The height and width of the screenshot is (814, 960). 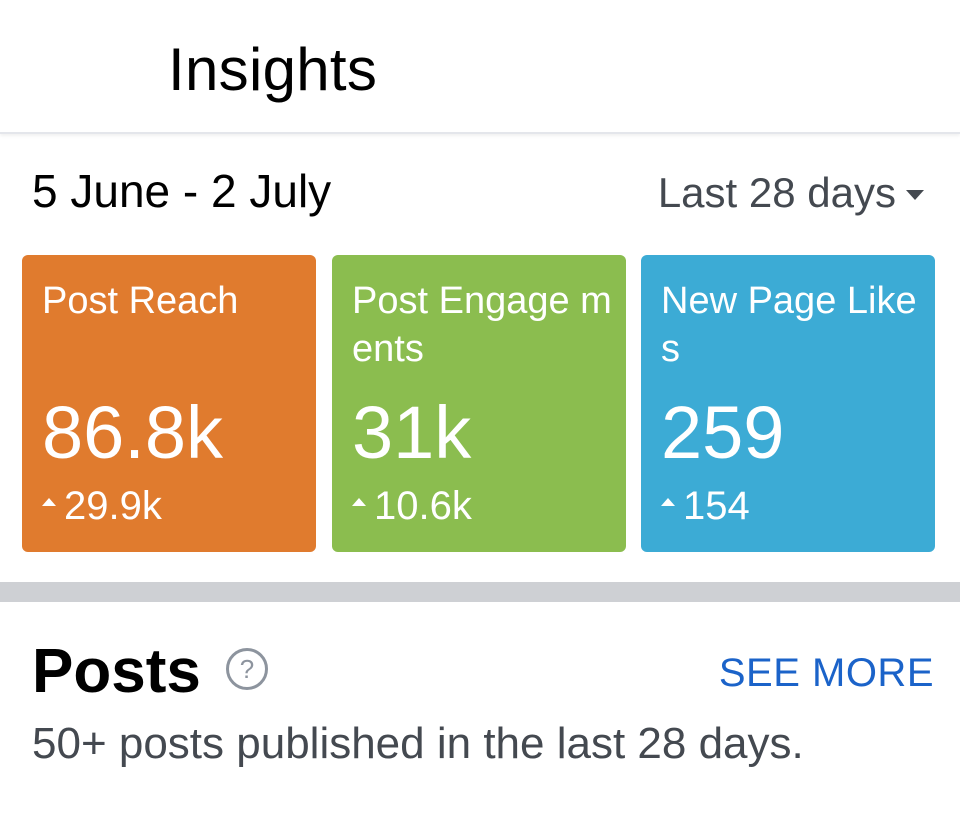 I want to click on new-page-likes-label: New Page Likes, so click(x=789, y=325).